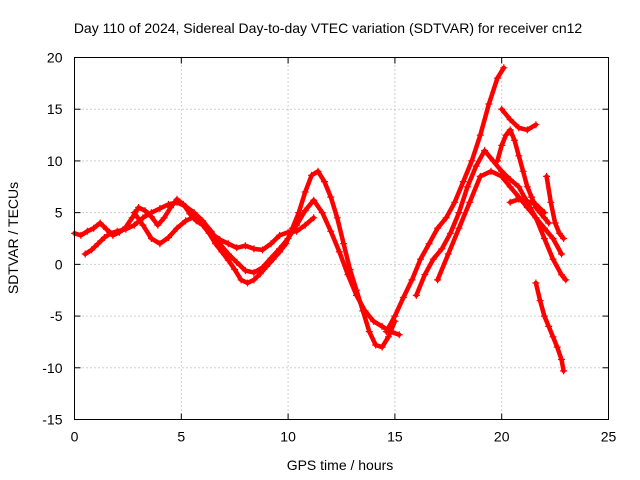  What do you see at coordinates (55, 109) in the screenshot?
I see `y-tick-label: 15` at bounding box center [55, 109].